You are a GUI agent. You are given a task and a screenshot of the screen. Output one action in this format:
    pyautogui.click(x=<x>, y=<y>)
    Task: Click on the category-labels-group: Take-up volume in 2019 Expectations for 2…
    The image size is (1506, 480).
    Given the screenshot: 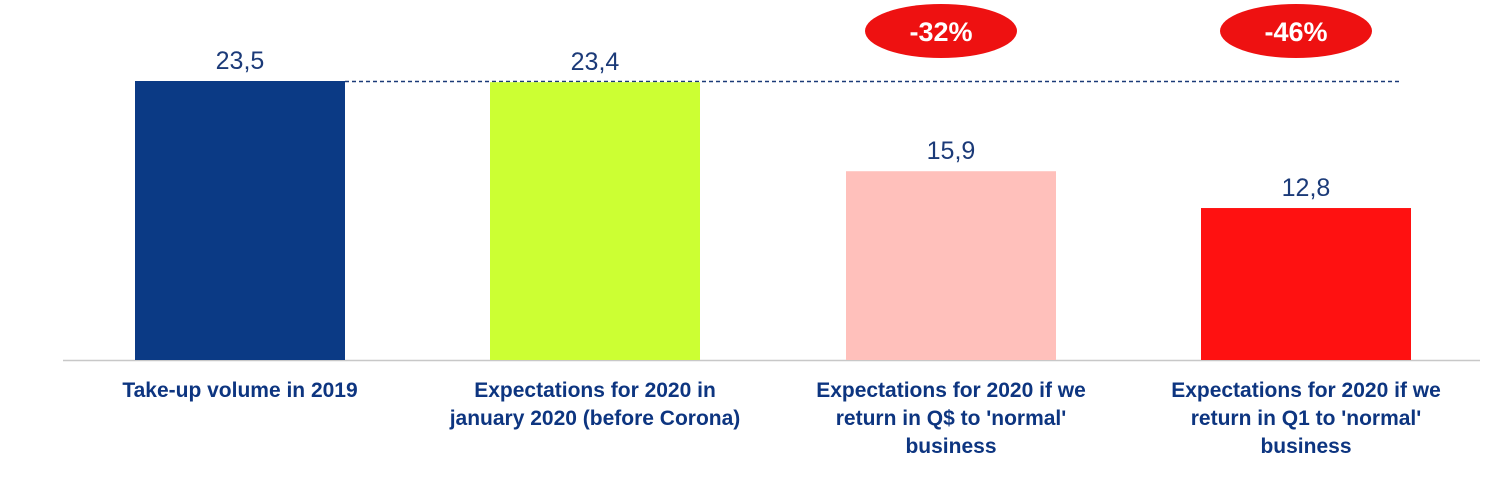 What is the action you would take?
    pyautogui.click(x=781, y=418)
    